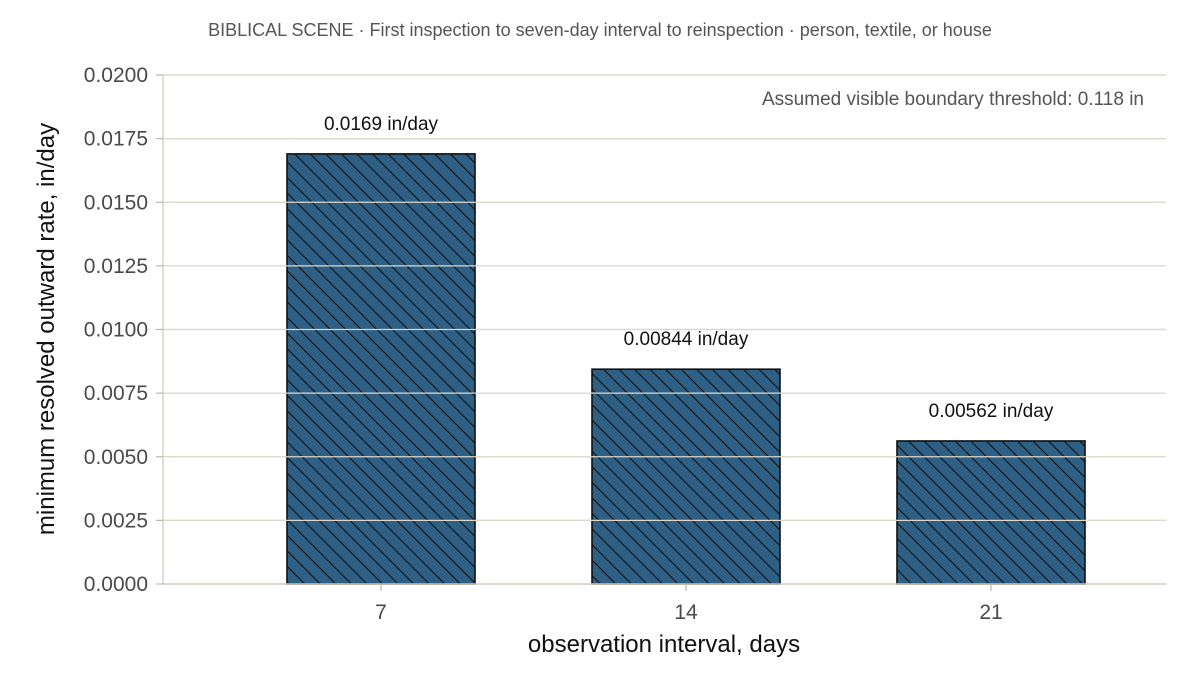 Image resolution: width=1200 pixels, height=695 pixels. What do you see at coordinates (116, 520) in the screenshot?
I see `y-tick-label-1: 0.0025` at bounding box center [116, 520].